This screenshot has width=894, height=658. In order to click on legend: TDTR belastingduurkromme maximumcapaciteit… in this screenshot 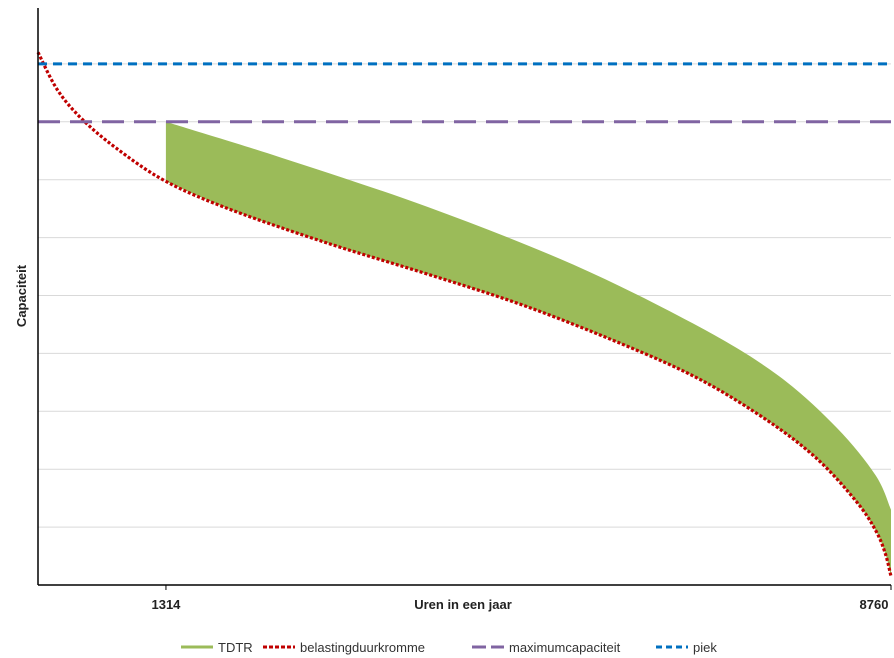, I will do `click(449, 647)`.